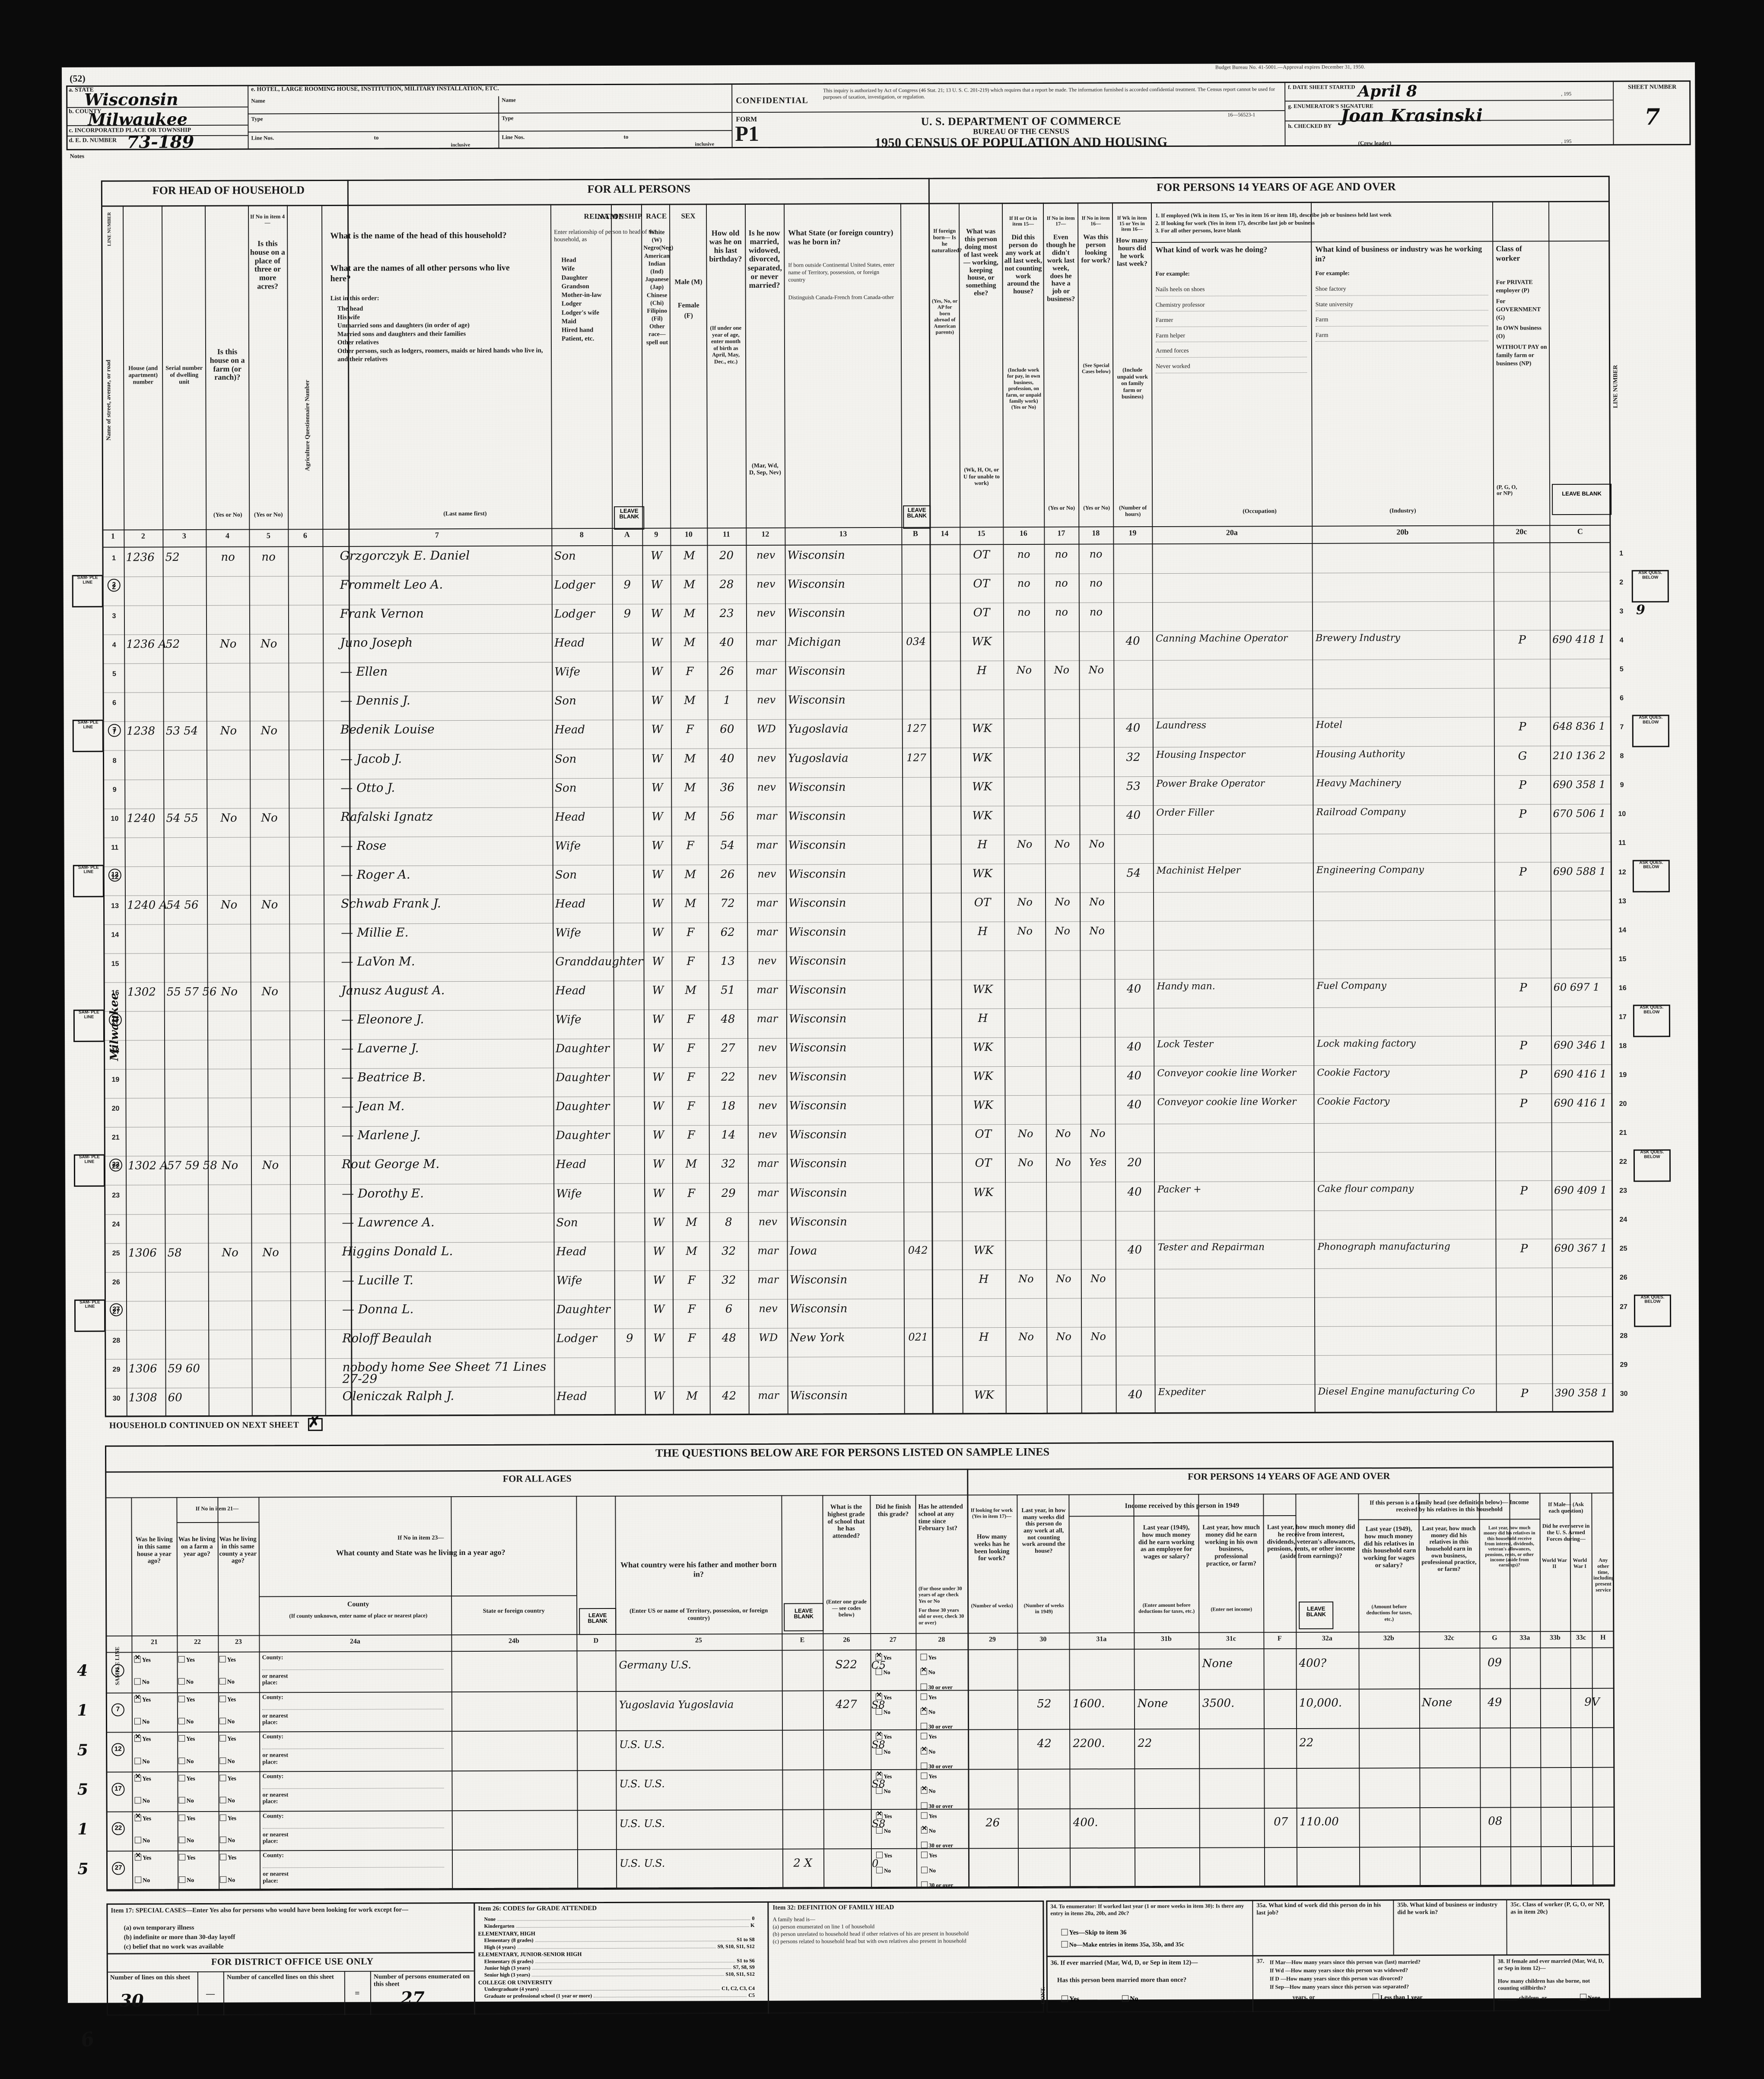  Describe the element at coordinates (228, 731) in the screenshot. I see `cell-farm: No` at that location.